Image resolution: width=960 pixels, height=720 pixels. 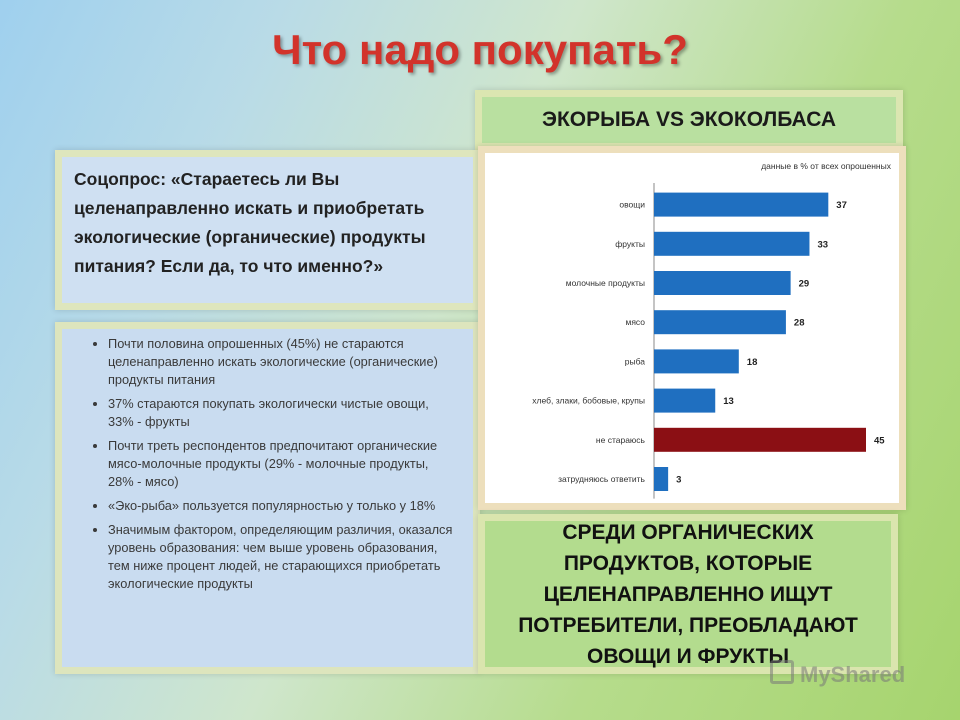 I want to click on chart-note: данные в % от всех опрошенных, so click(x=826, y=166).